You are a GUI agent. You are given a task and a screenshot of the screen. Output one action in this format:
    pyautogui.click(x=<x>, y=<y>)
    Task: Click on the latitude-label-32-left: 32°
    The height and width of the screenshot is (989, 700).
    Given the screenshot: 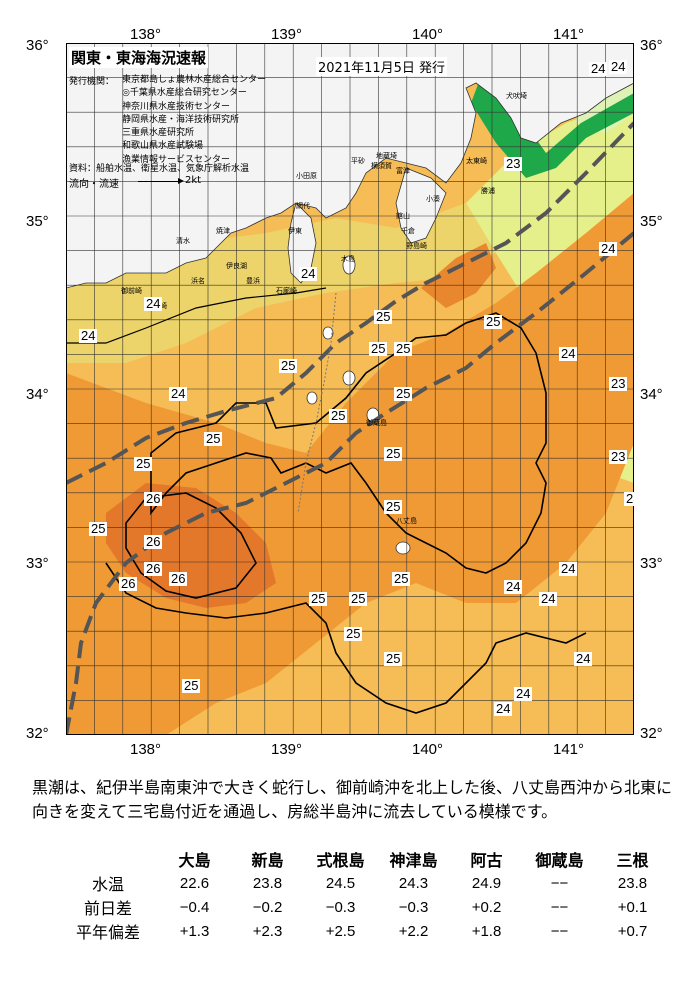 What is the action you would take?
    pyautogui.click(x=37, y=733)
    